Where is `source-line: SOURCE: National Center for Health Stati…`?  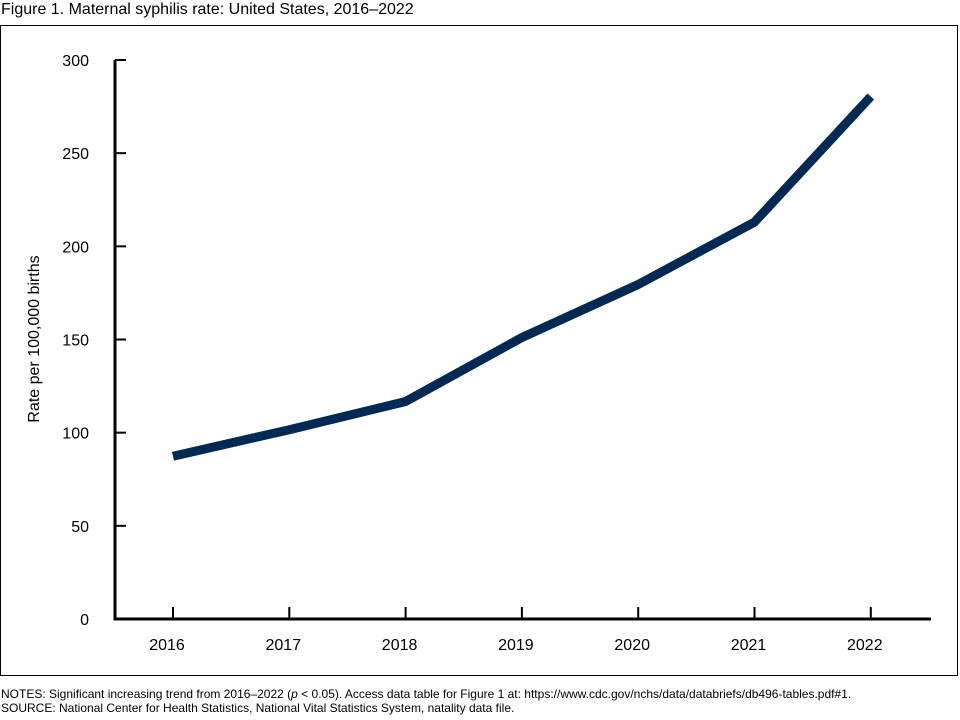 source-line: SOURCE: National Center for Health Stati… is located at coordinates (258, 708).